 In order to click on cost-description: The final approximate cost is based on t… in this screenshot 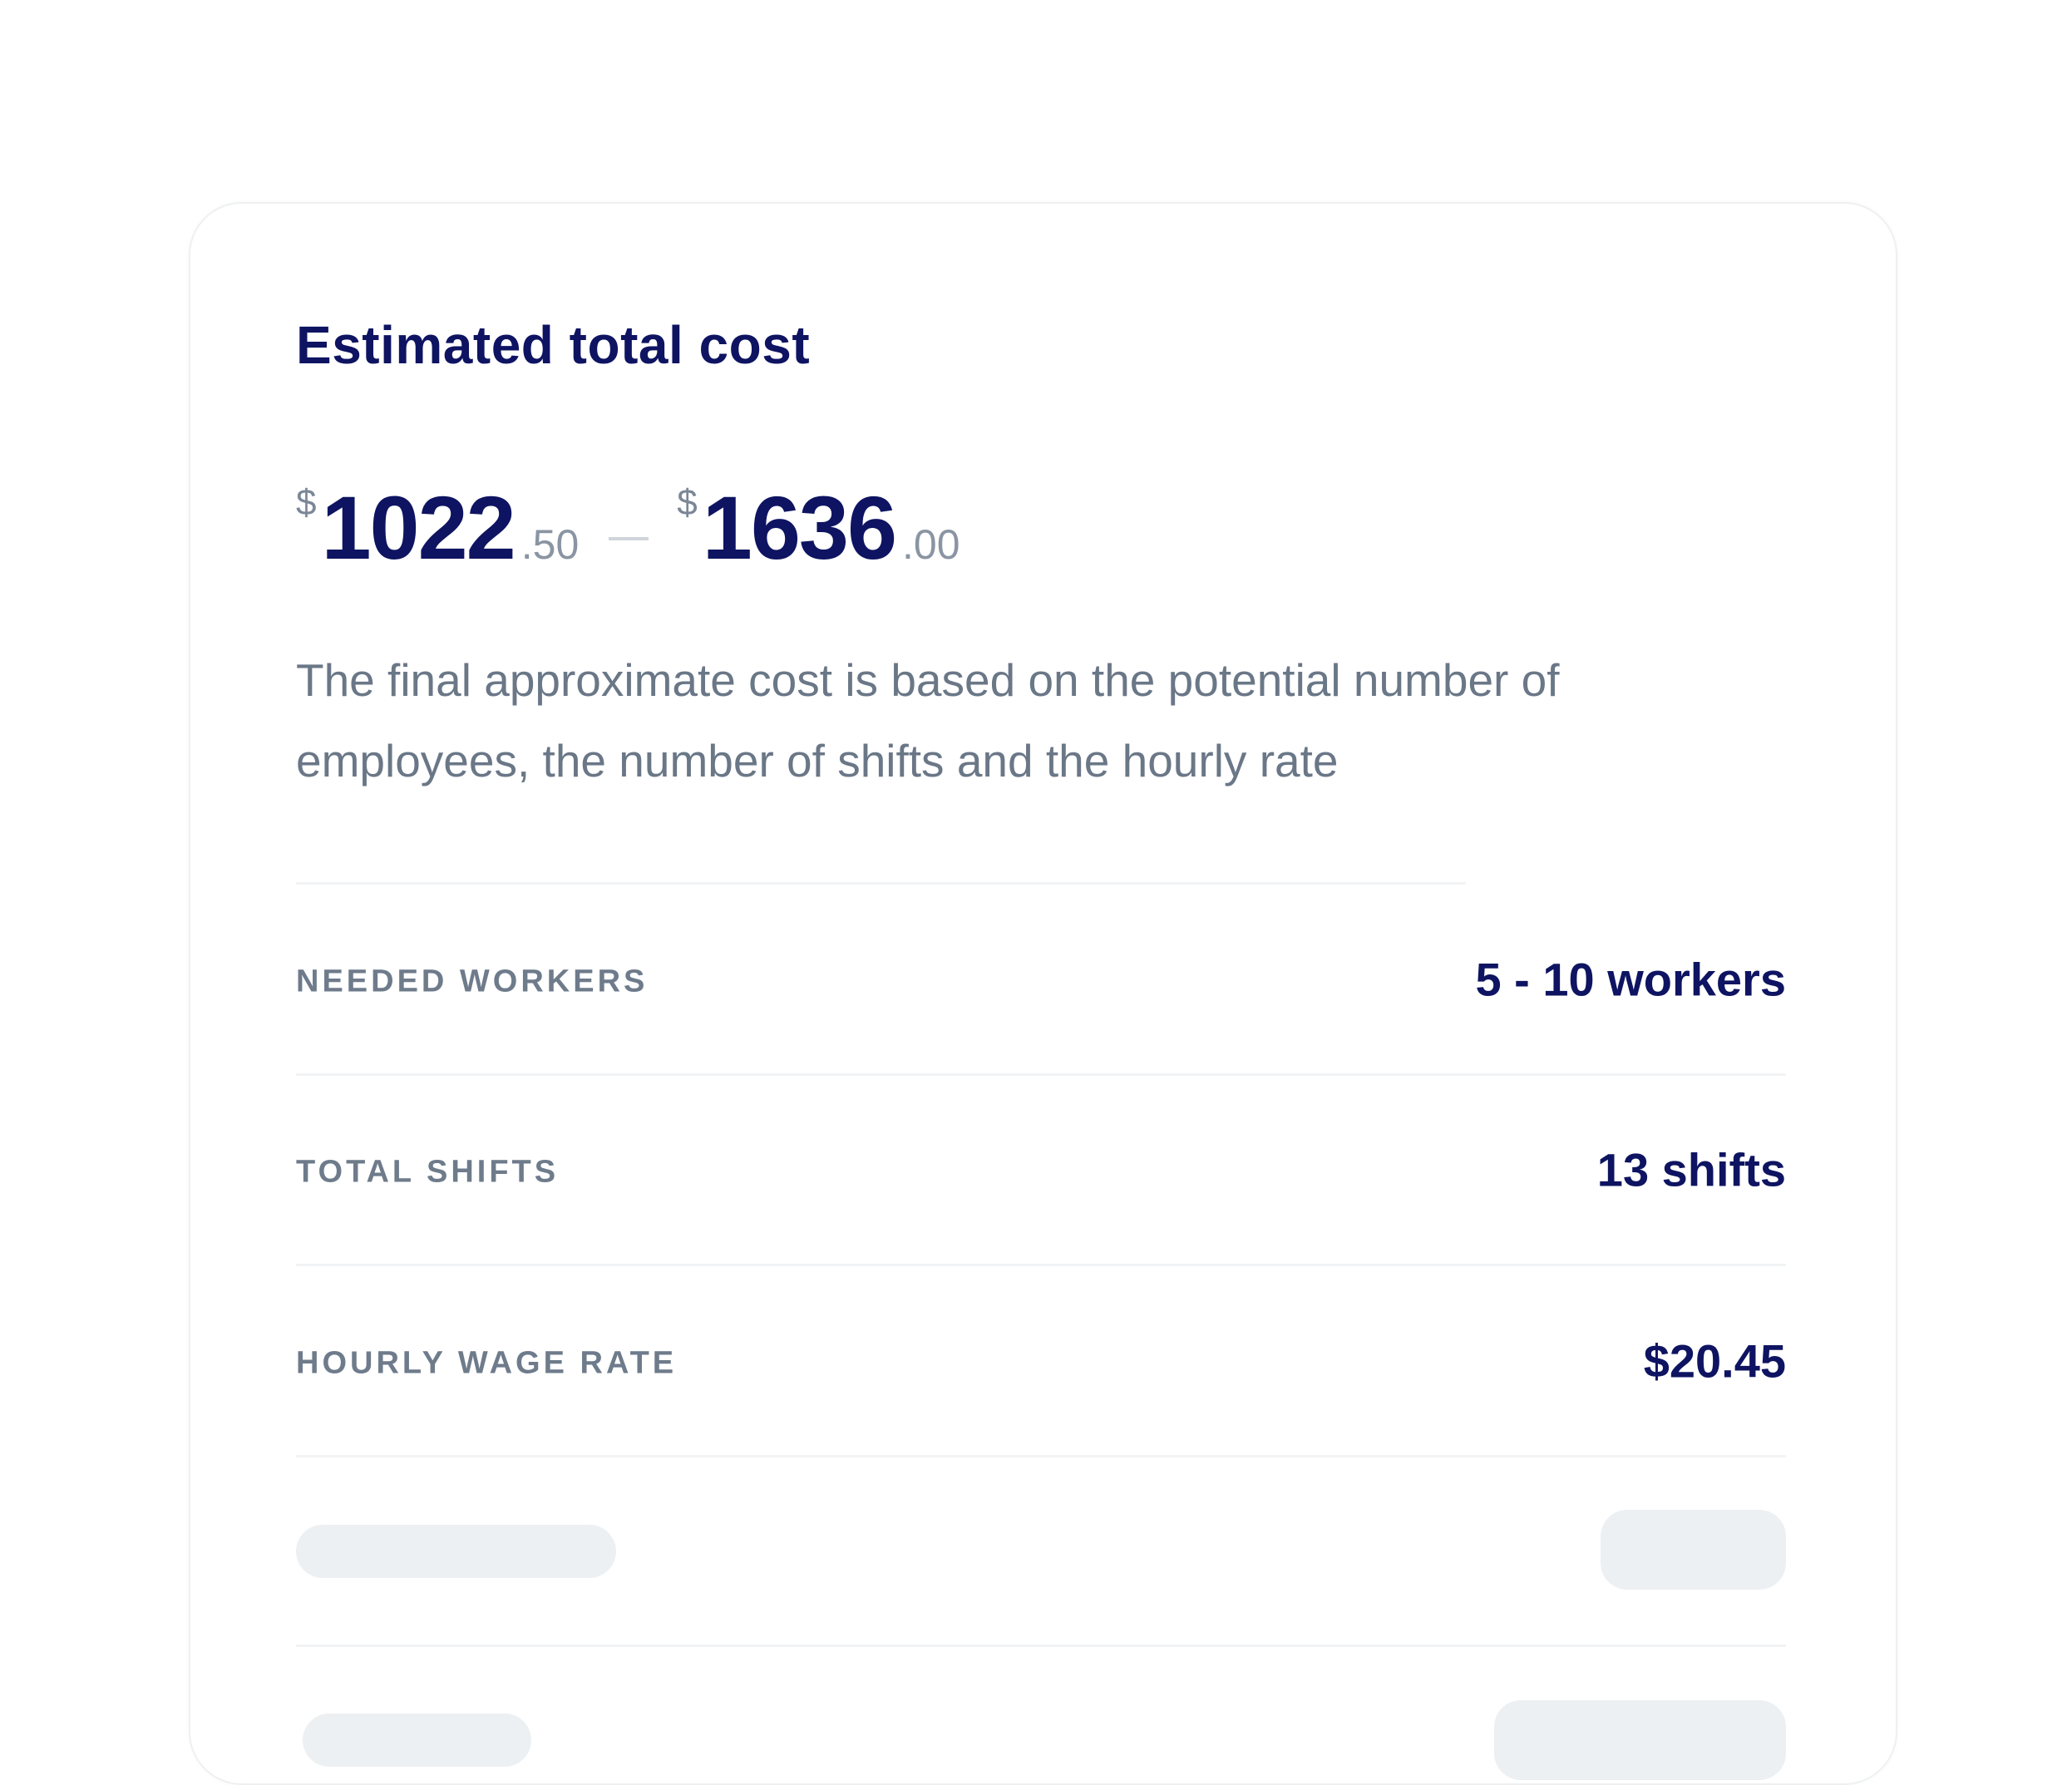, I will do `click(928, 720)`.